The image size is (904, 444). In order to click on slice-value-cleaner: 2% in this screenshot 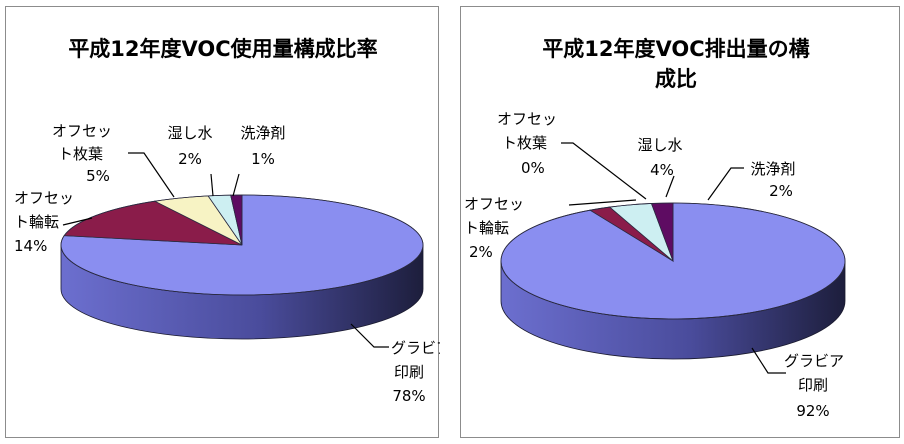, I will do `click(781, 191)`.